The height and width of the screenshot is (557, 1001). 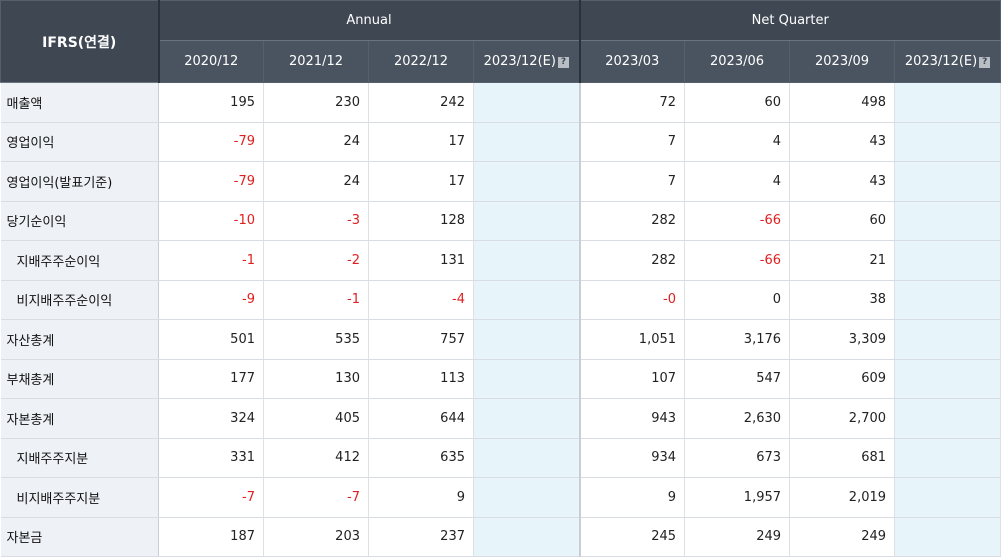 What do you see at coordinates (79, 300) in the screenshot?
I see `row-label: 비지배주주순이익` at bounding box center [79, 300].